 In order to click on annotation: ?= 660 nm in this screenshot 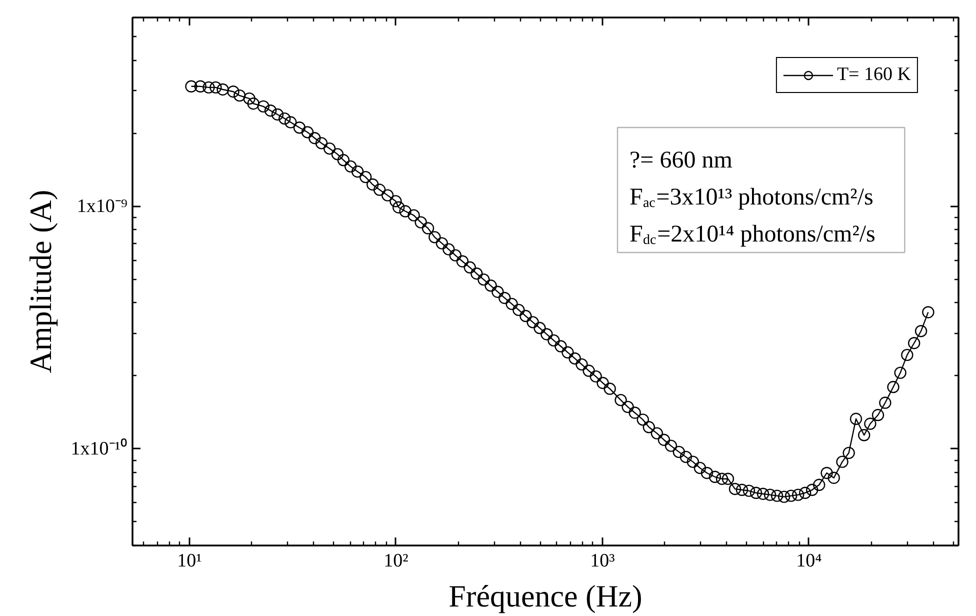, I will do `click(681, 161)`.